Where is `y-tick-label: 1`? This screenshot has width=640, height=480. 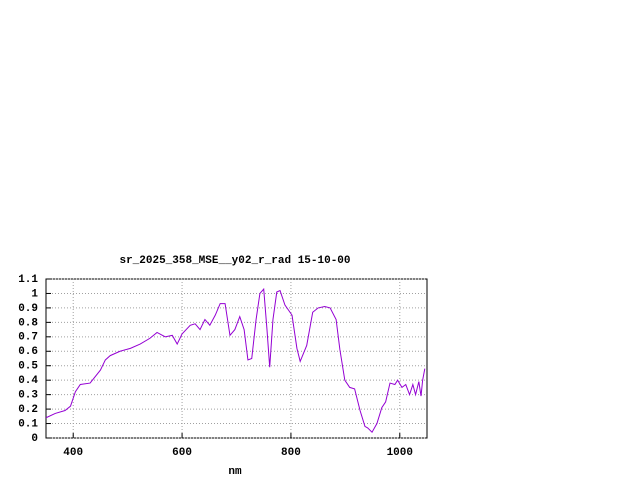 y-tick-label: 1 is located at coordinates (34, 294).